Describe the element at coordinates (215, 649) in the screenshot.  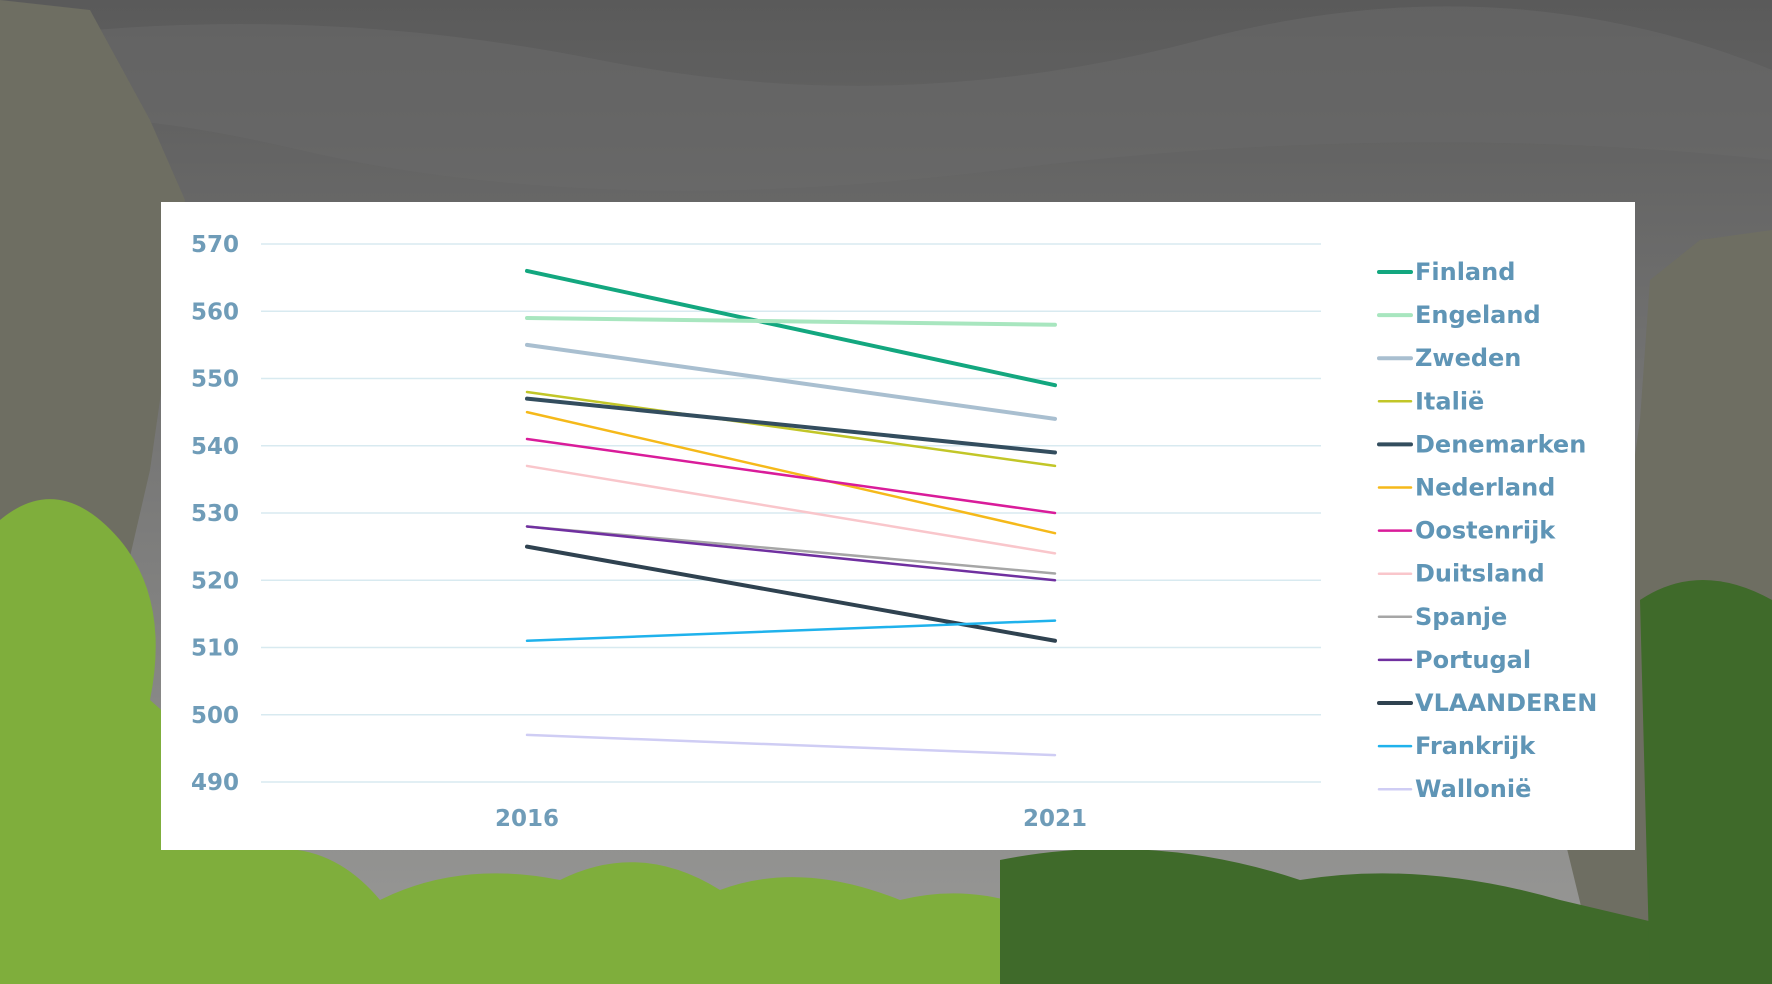
I see `y-tick-label-510: 510` at that location.